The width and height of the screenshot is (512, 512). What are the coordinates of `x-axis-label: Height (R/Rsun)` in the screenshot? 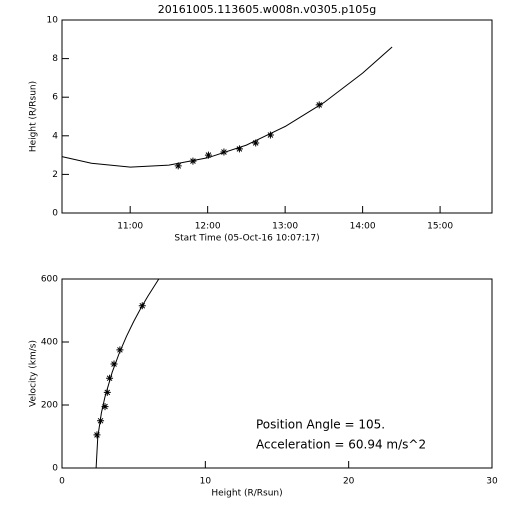 It's located at (246, 494).